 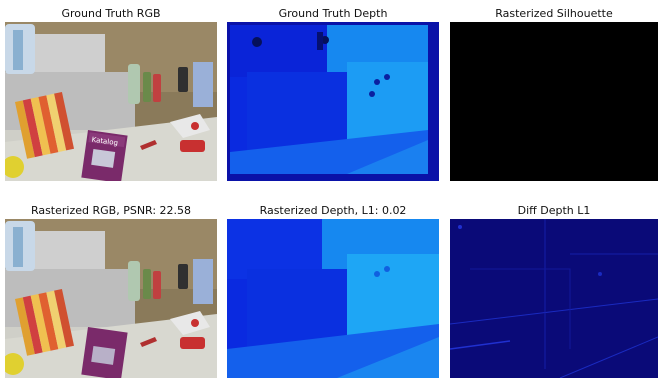 What do you see at coordinates (111, 210) in the screenshot?
I see `panel-title-rast-rgb: Rasterized RGB, PSNR: 22.58` at bounding box center [111, 210].